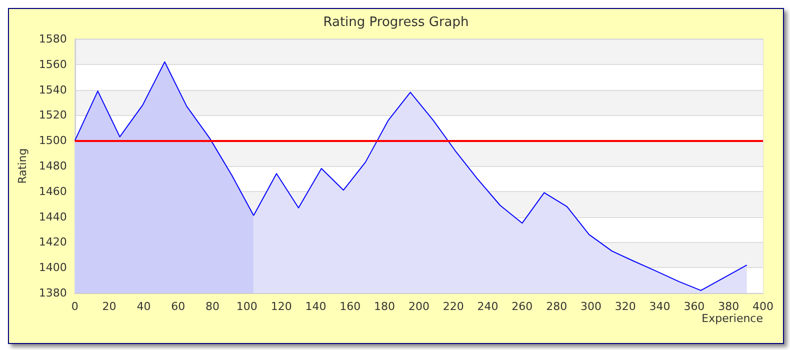  I want to click on x-tick-label: 180, so click(385, 306).